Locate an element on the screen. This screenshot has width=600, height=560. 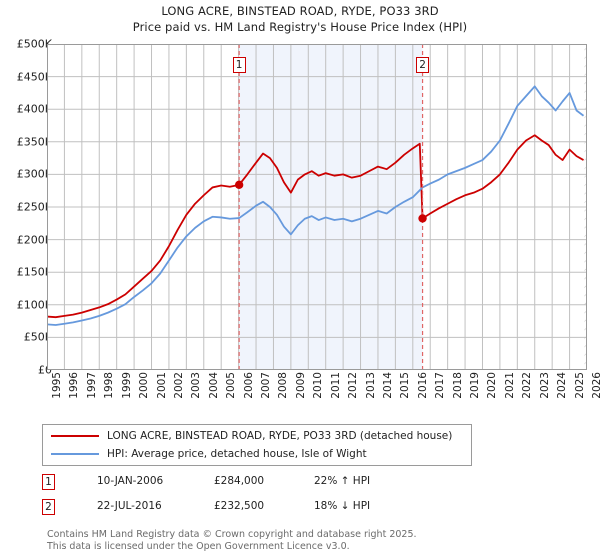
transaction-hpi-delta: 18% ↓ HPI is located at coordinates (342, 506).